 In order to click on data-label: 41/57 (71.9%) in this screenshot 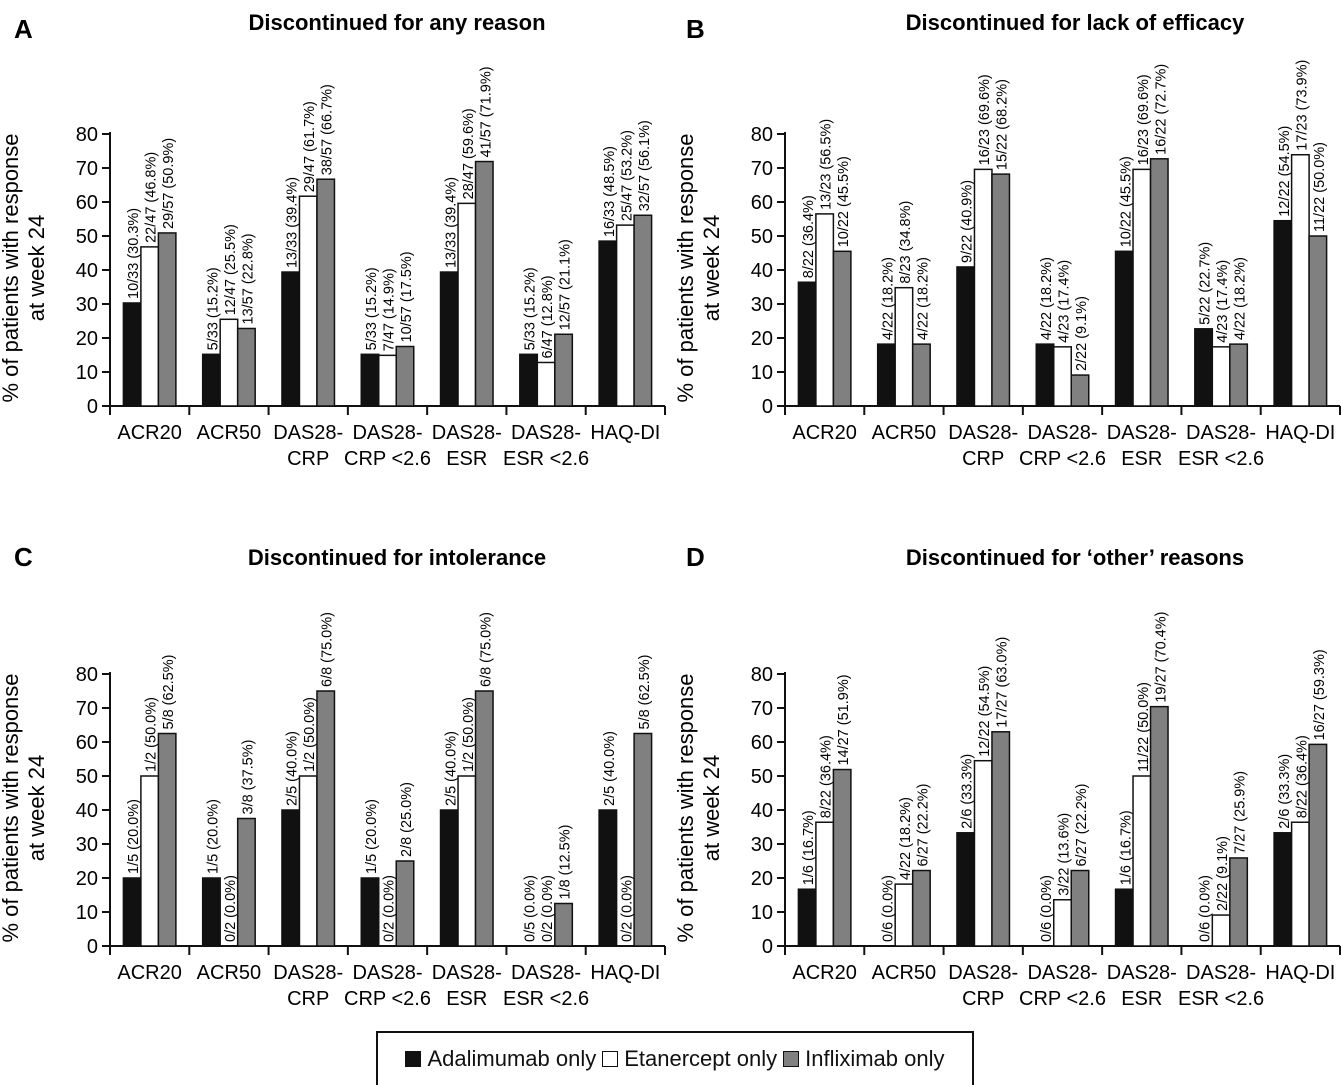, I will do `click(486, 111)`.